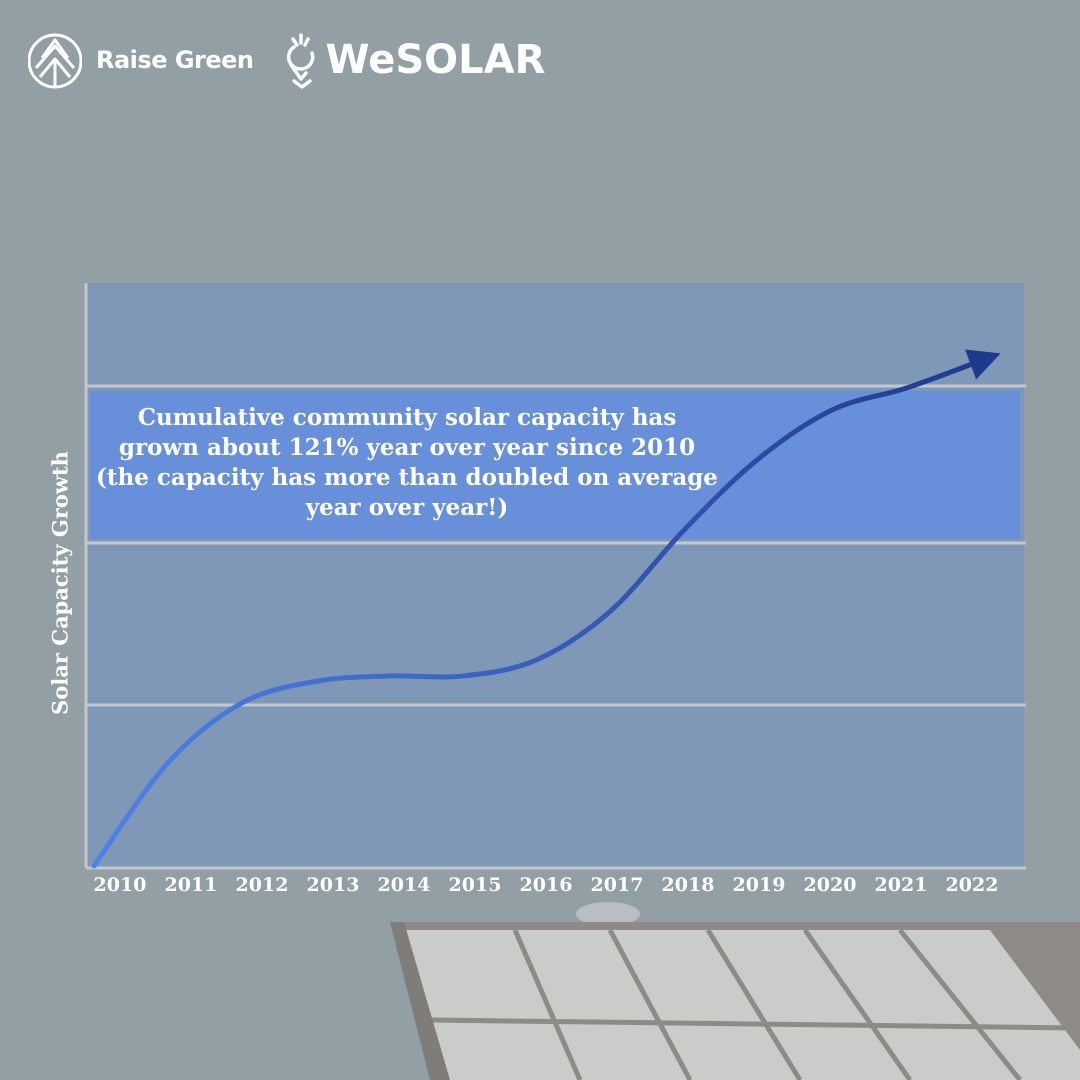 This screenshot has width=1080, height=1080. I want to click on raise-green-leaf-icon, so click(55, 61).